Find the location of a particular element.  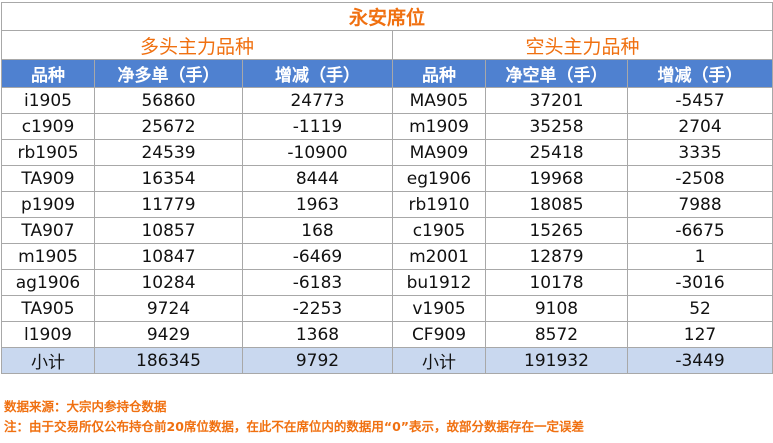

section-row: 多头主力品种 空头主力品种 is located at coordinates (387, 45).